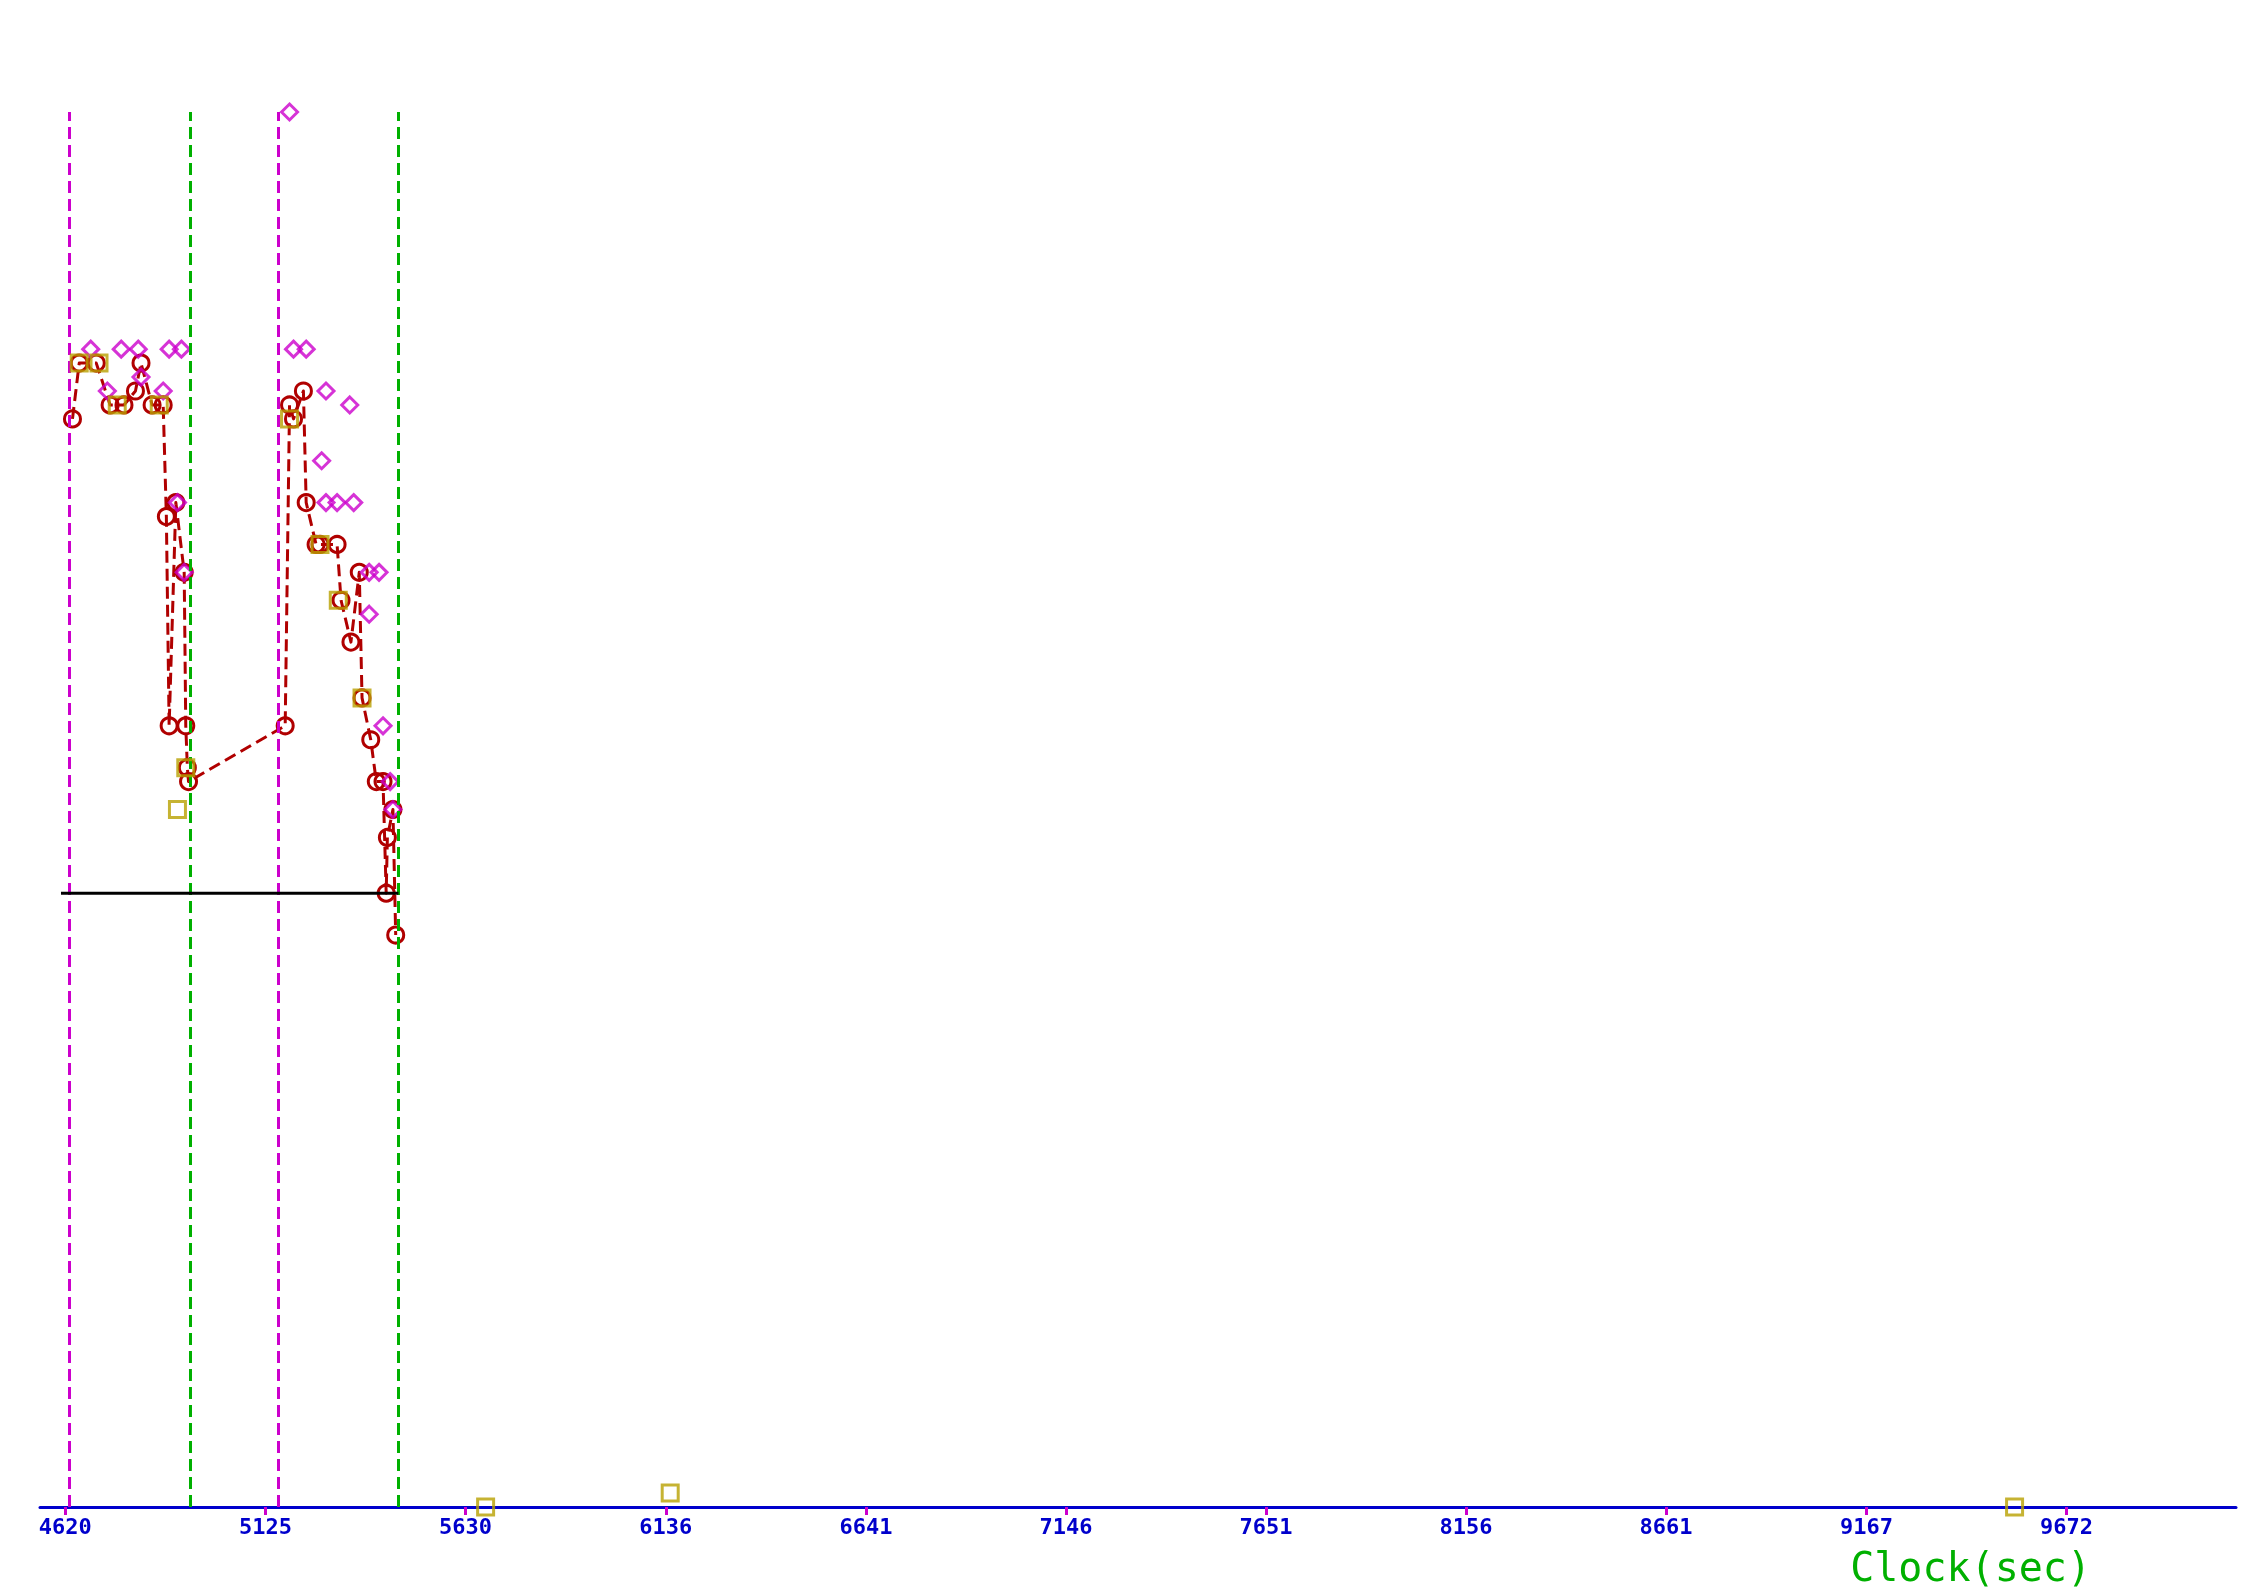 This screenshot has width=2246, height=1587. I want to click on x-tick-label: 4620, so click(65, 1526).